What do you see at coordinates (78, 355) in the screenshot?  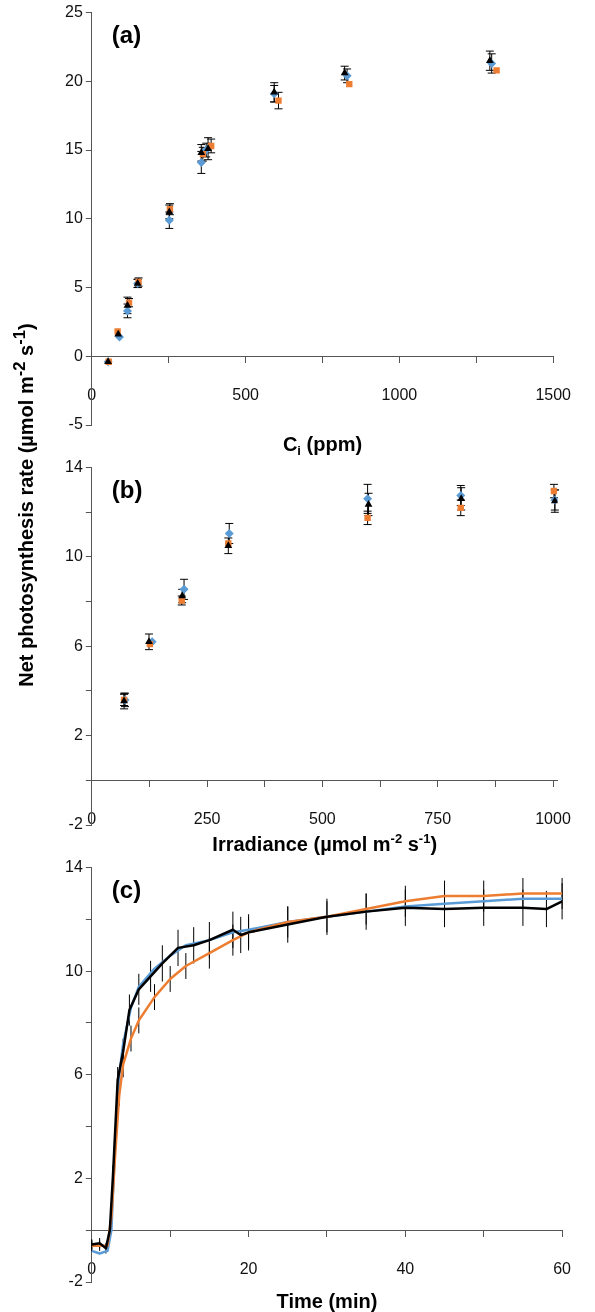 I see `y-tick-label: 0` at bounding box center [78, 355].